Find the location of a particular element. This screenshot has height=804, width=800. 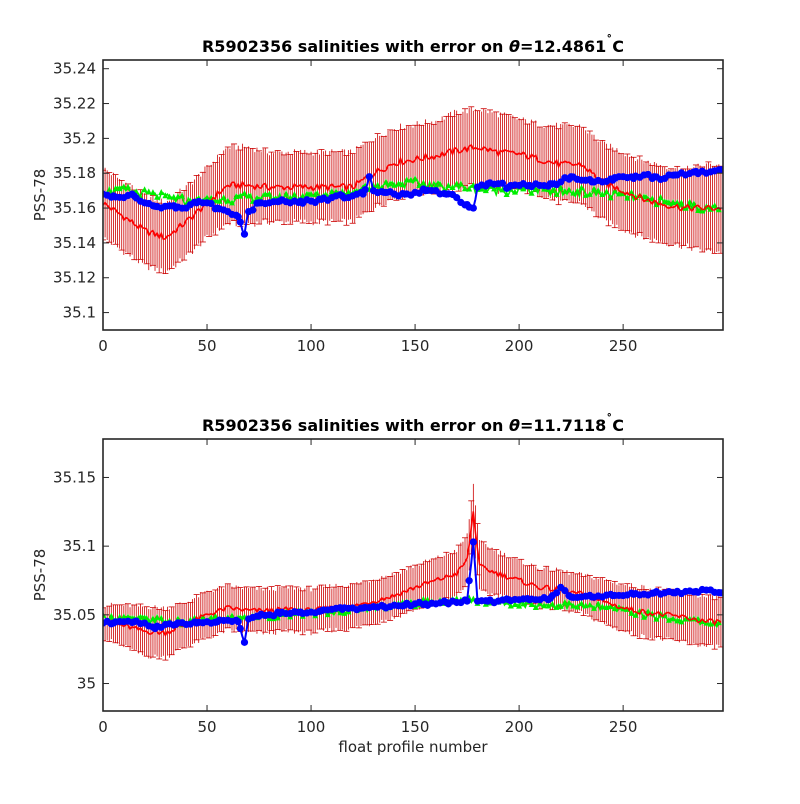

bottom-title-value: =11.7118 is located at coordinates (563, 425).